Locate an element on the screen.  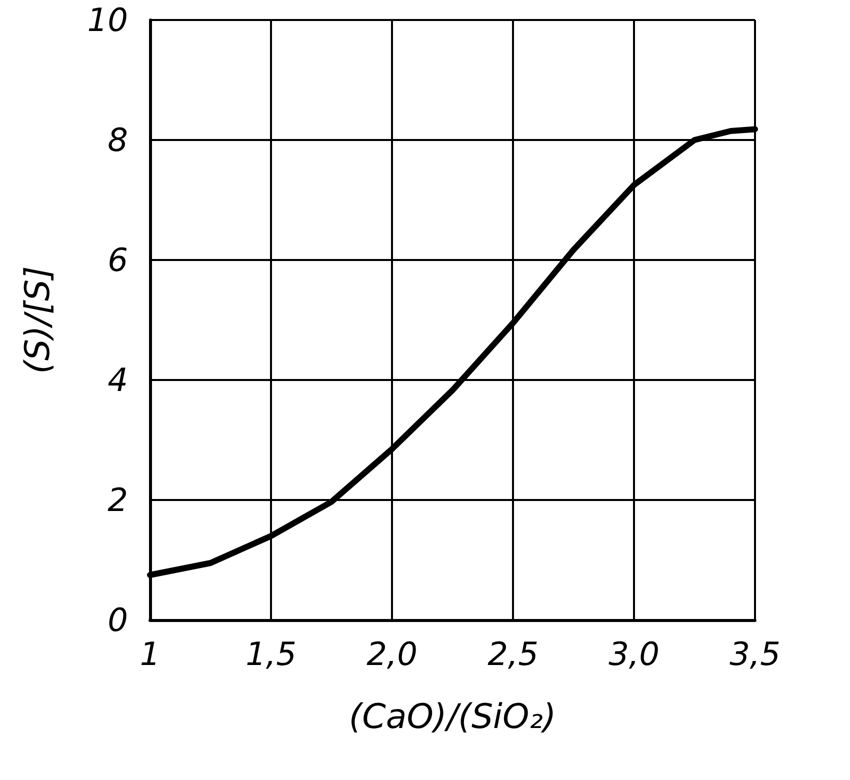
x-axis-title: (CaO)/(SiO₂) is located at coordinates (452, 717).